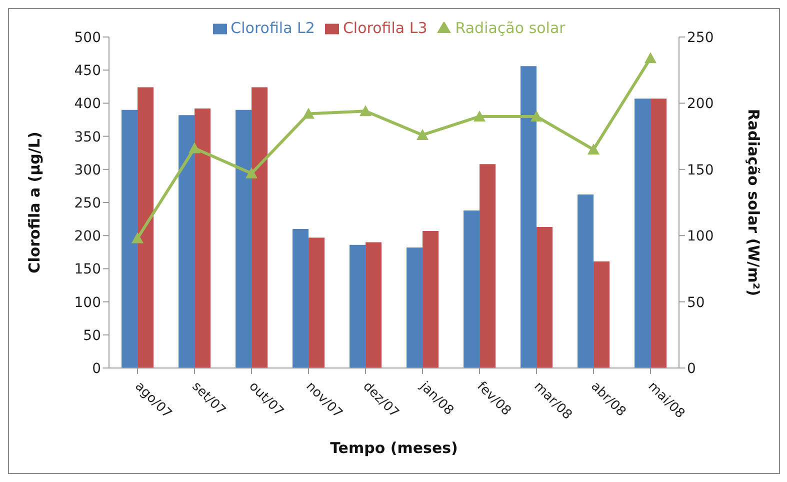 The image size is (787, 482). I want to click on y2-tick-label: 250, so click(700, 38).